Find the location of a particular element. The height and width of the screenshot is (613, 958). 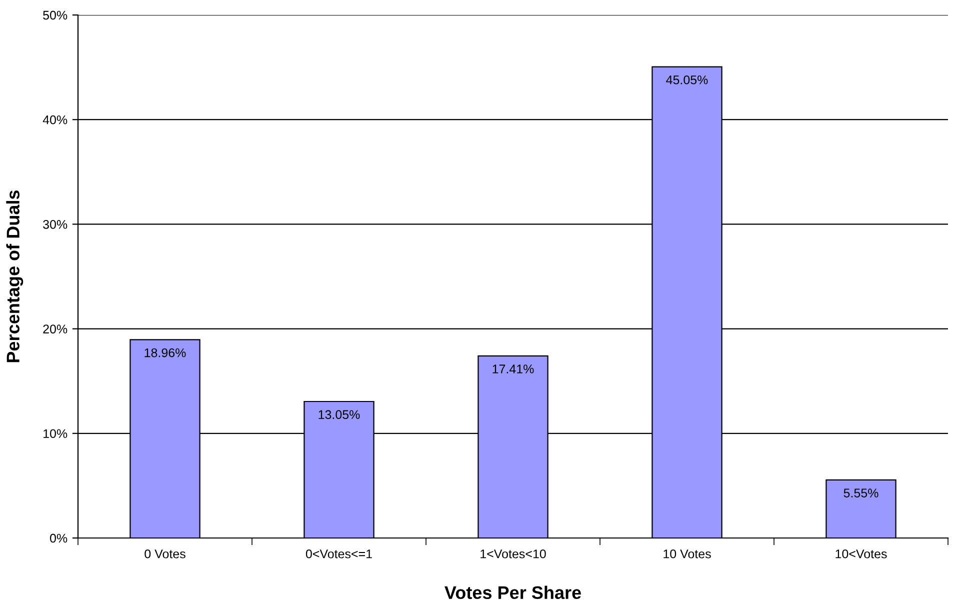

data-label: 17.41% is located at coordinates (513, 369).